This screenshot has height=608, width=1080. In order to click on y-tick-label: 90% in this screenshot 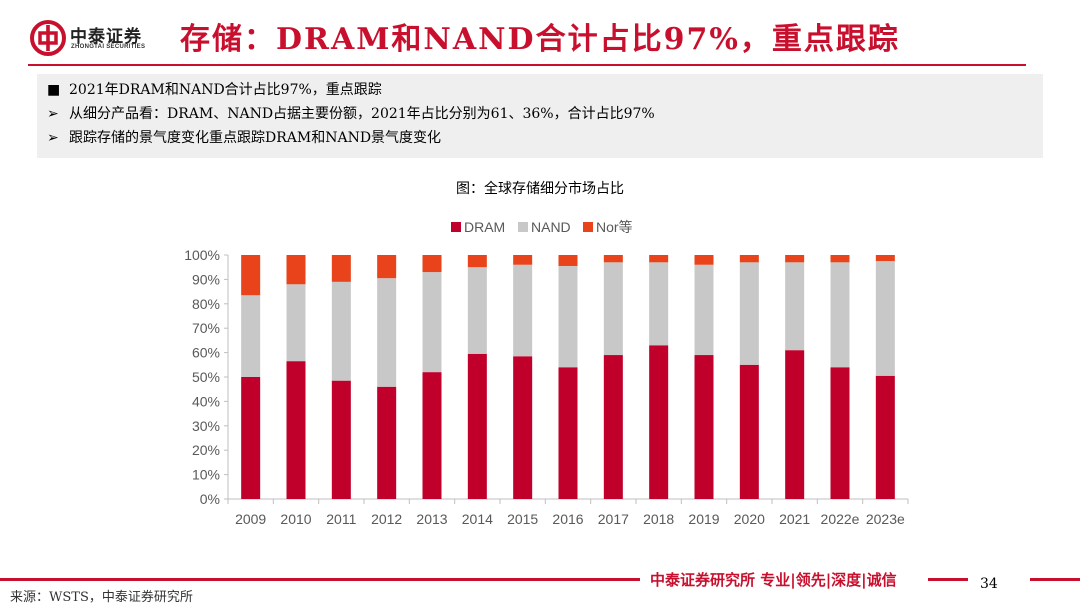, I will do `click(206, 279)`.